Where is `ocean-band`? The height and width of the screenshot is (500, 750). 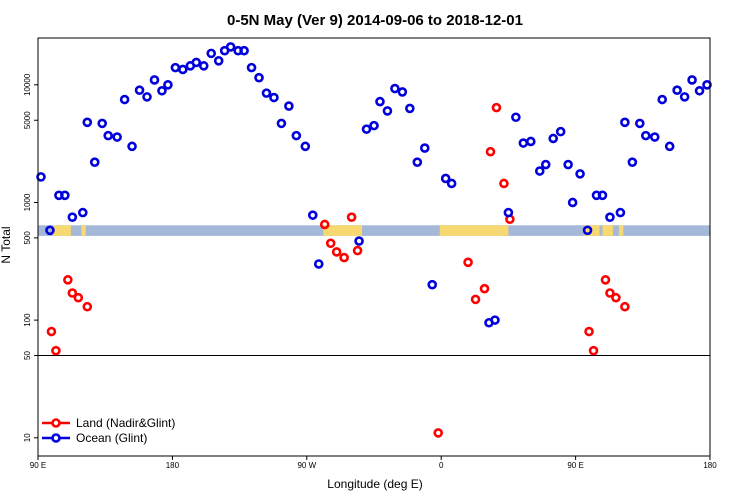
ocean-band is located at coordinates (374, 230).